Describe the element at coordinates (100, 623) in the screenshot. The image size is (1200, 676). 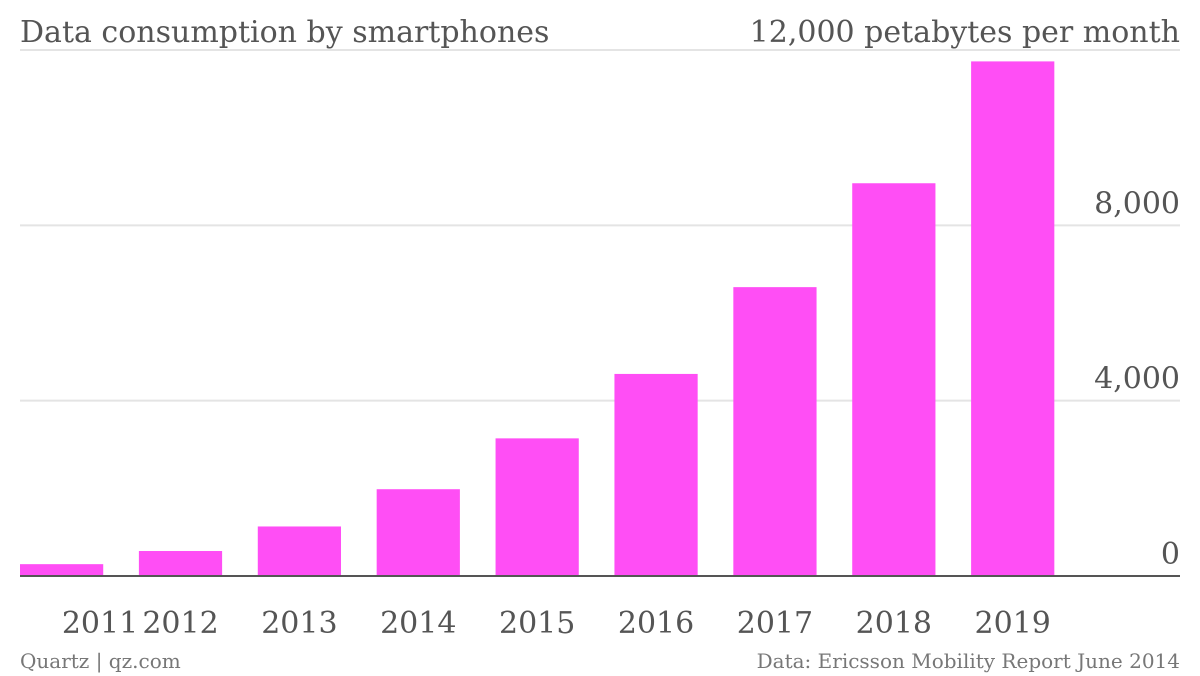
I see `x-tick-label: 2011` at that location.